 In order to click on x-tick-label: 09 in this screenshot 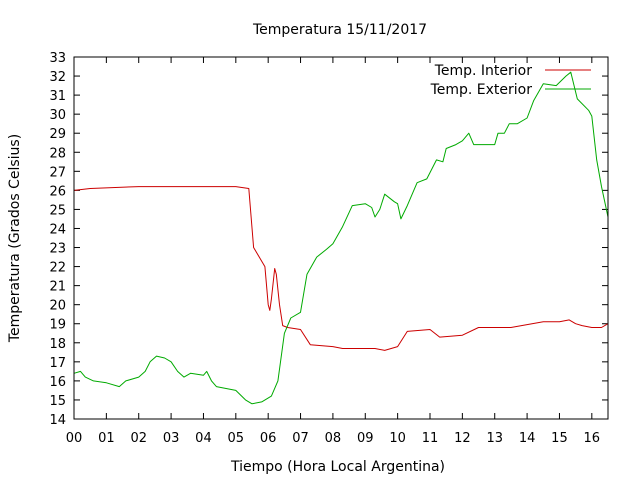, I will do `click(365, 438)`.